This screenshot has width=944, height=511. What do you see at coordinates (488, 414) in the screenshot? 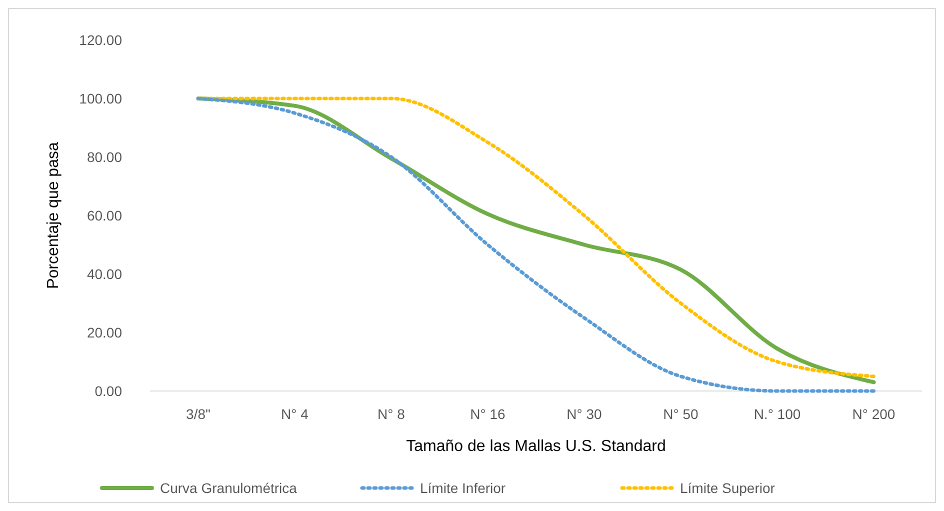
I see `x-tick-label: N° 16` at bounding box center [488, 414].